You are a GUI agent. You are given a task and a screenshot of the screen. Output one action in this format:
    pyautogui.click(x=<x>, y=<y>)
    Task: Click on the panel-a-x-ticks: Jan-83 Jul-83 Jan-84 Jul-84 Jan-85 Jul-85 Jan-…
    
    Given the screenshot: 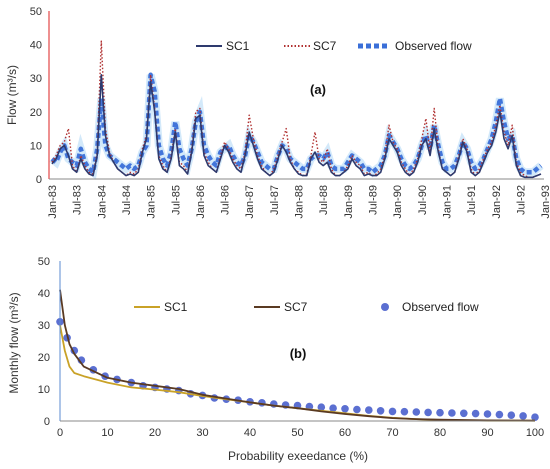 What is the action you would take?
    pyautogui.click(x=298, y=202)
    